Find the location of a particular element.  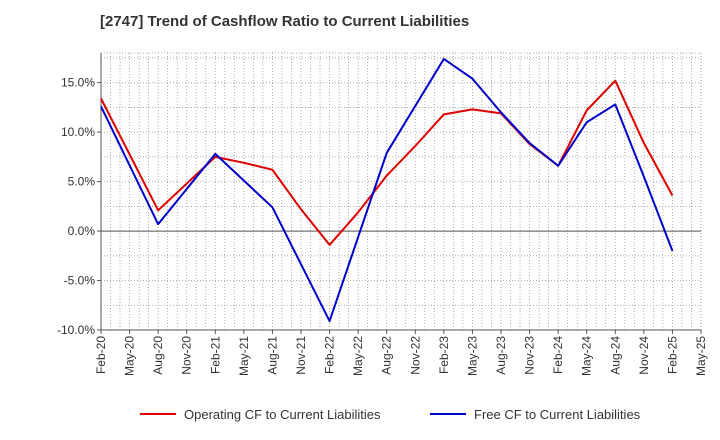

y-tick-label: 0.0% is located at coordinates (82, 231).